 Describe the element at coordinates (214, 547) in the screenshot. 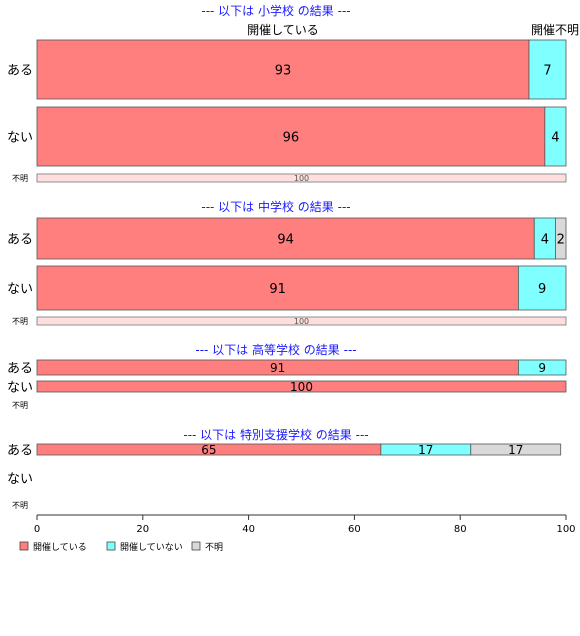

I see `legend-label: 不明` at that location.